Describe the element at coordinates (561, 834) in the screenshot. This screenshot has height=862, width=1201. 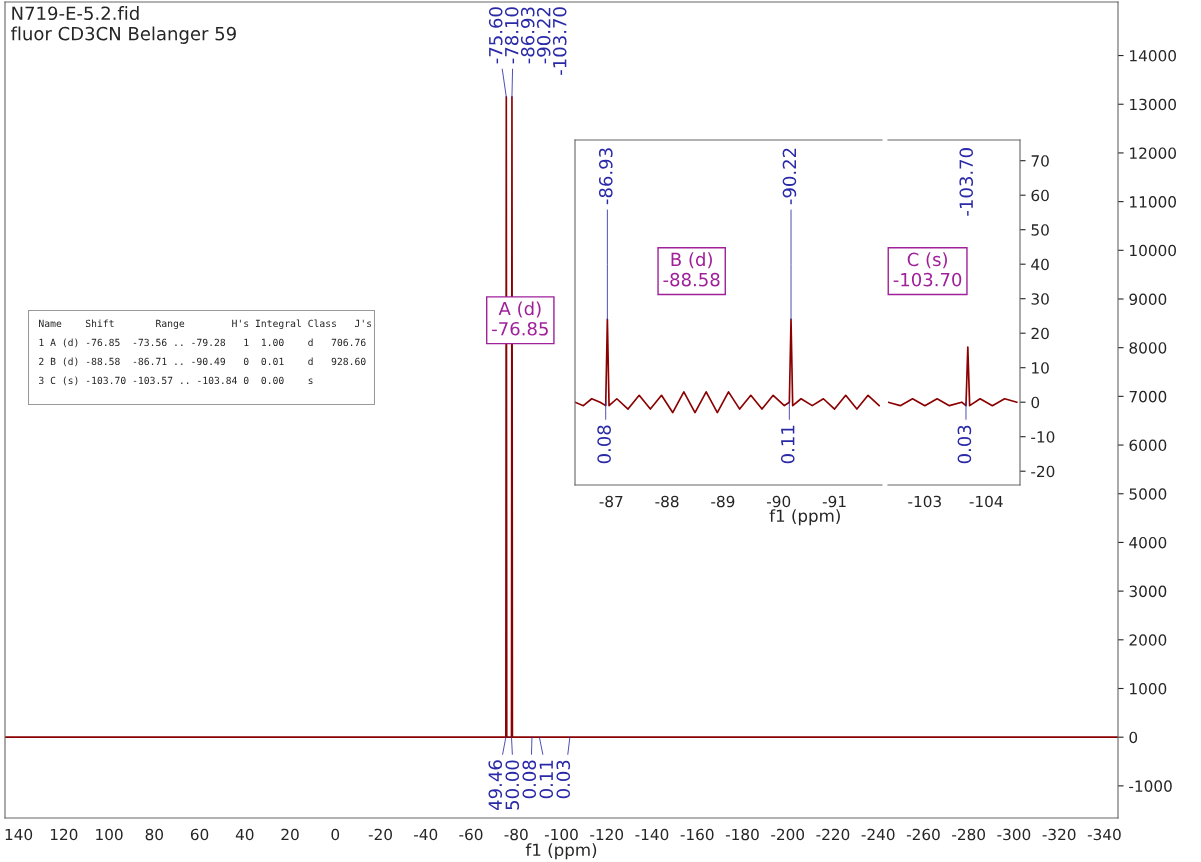
I see `x-tick-label: -100` at that location.